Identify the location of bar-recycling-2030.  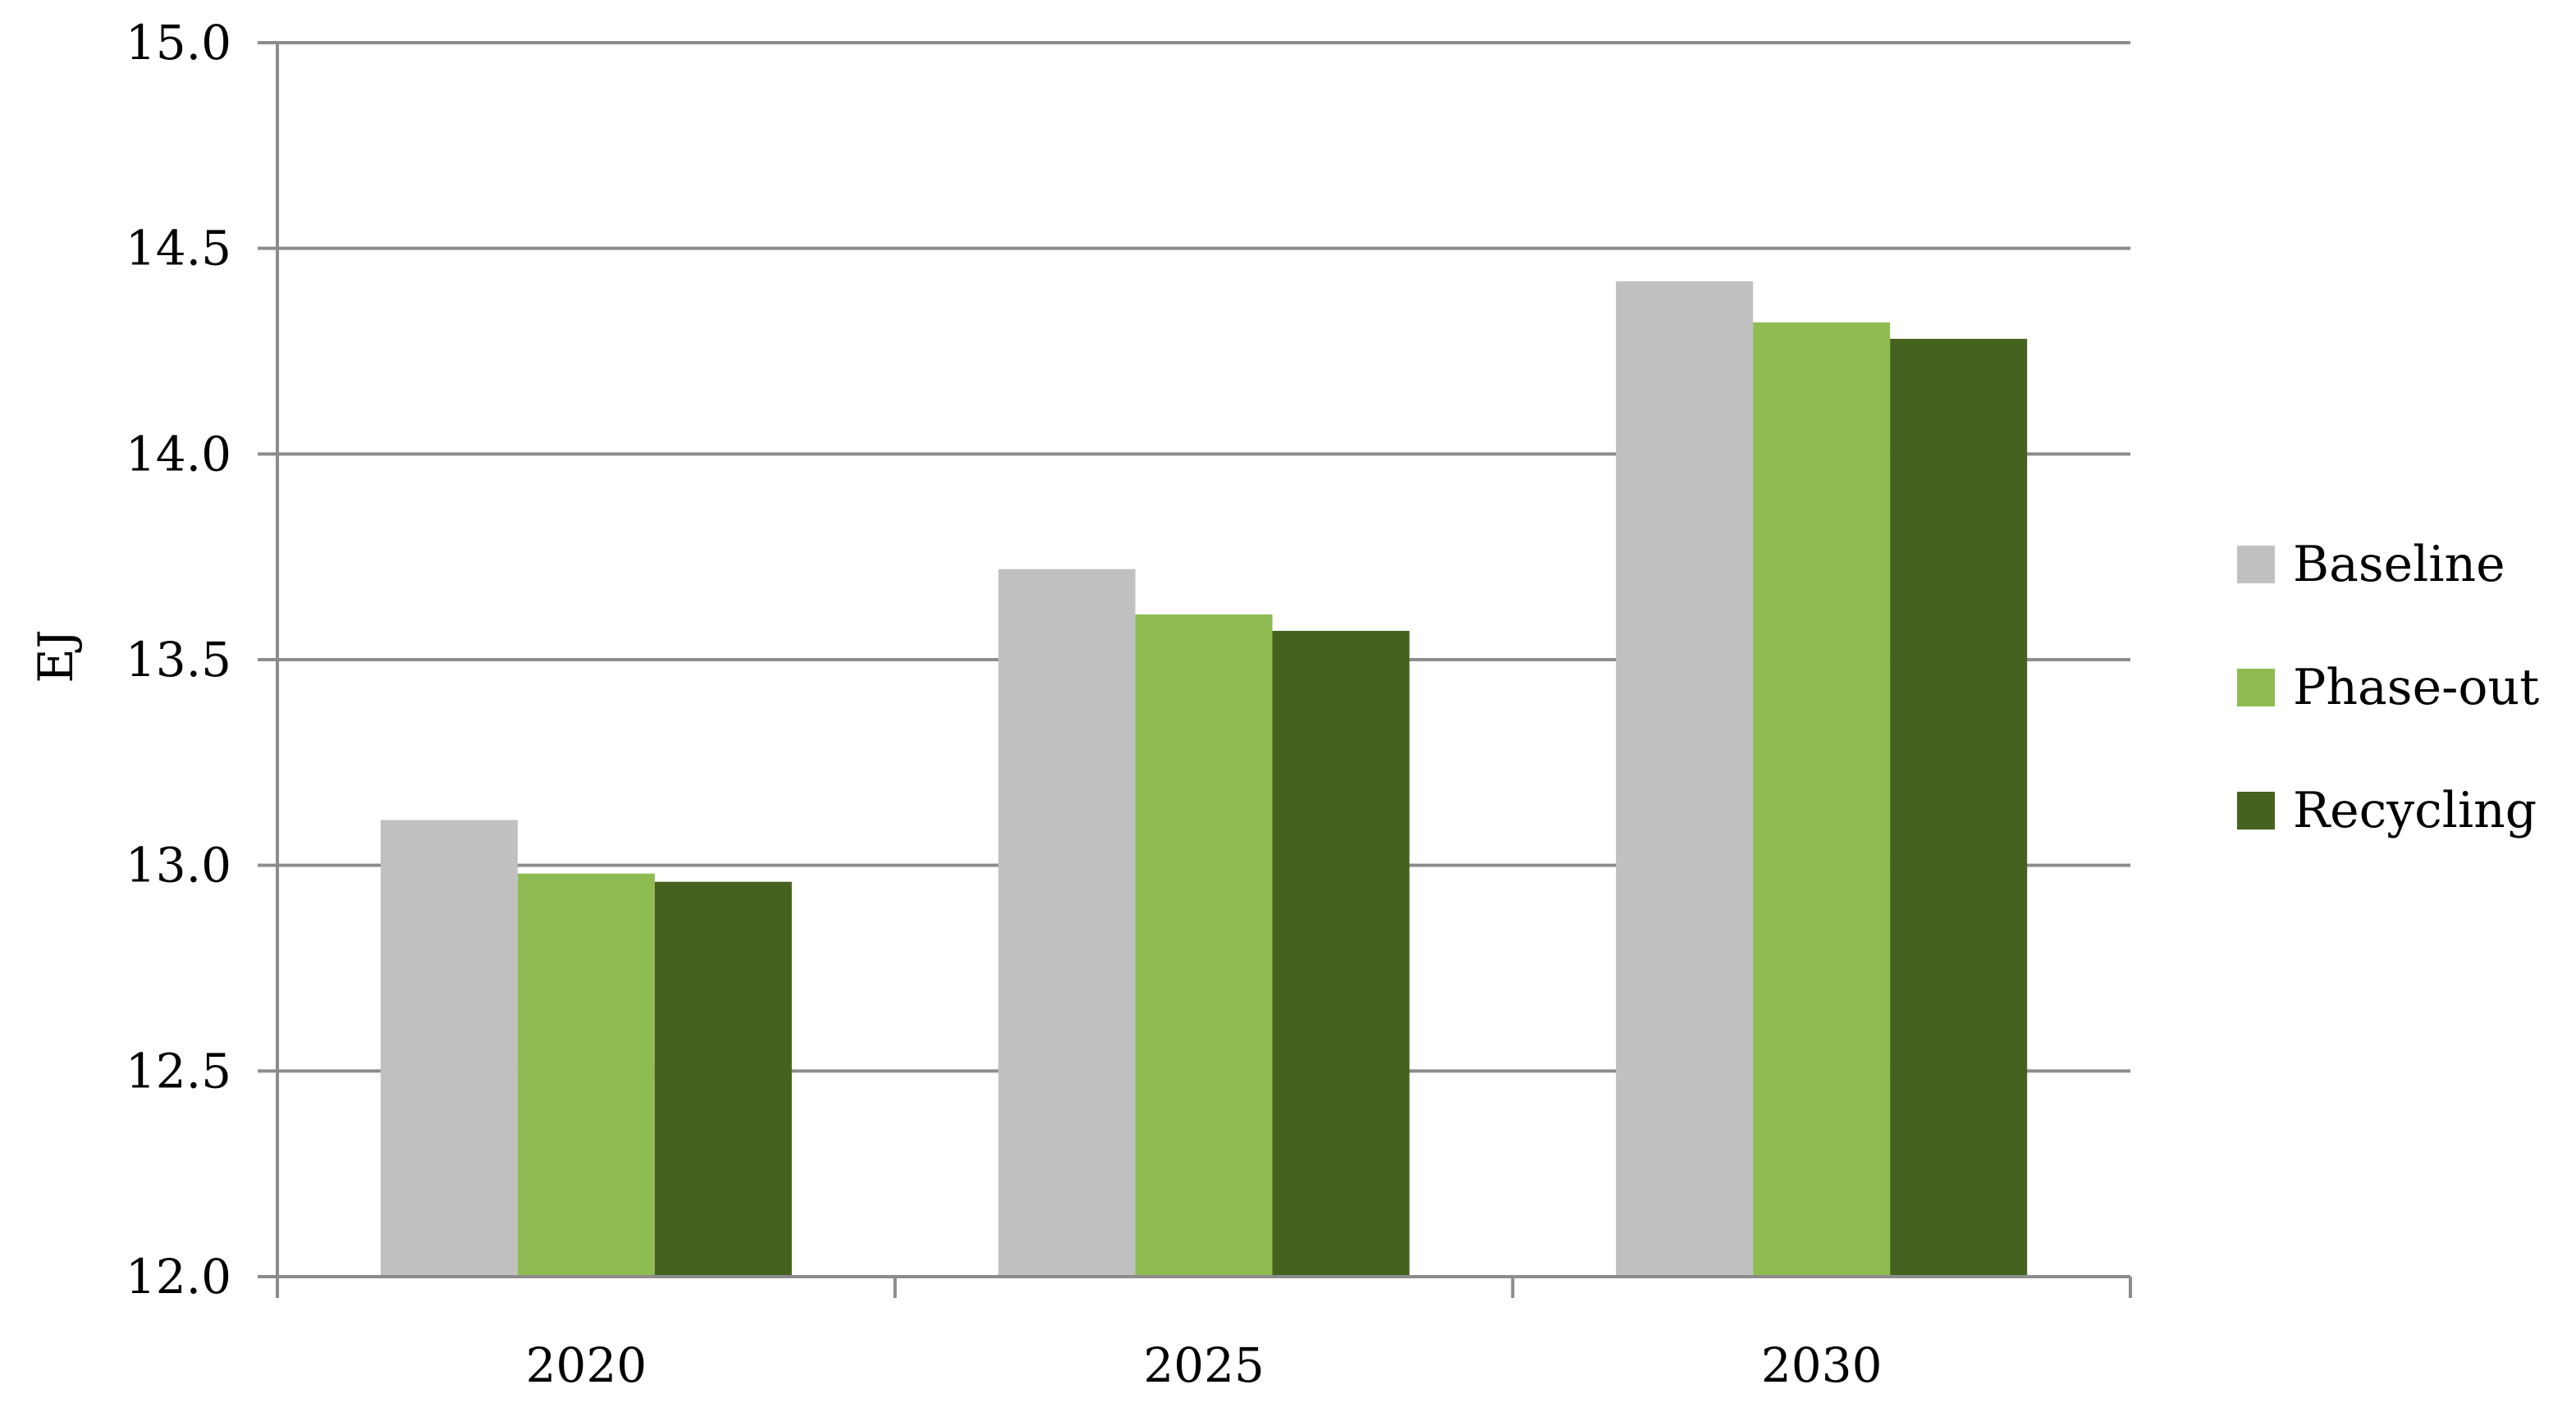
(1959, 807).